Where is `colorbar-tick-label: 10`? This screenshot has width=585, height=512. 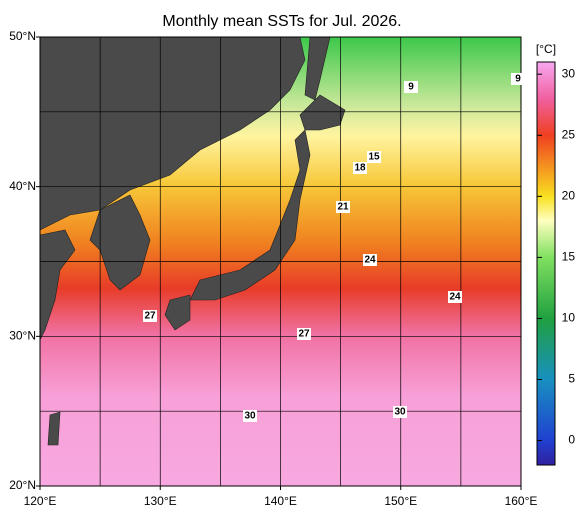 colorbar-tick-label: 10 is located at coordinates (569, 318).